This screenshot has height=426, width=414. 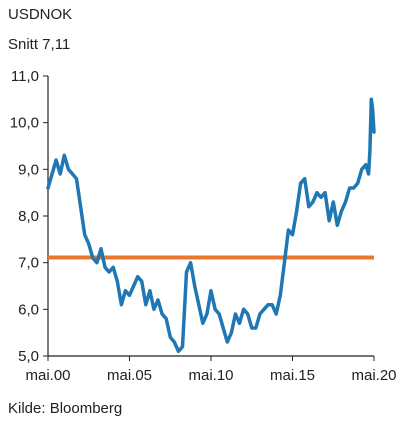 What do you see at coordinates (24, 123) in the screenshot?
I see `y-tick-label: 10,0` at bounding box center [24, 123].